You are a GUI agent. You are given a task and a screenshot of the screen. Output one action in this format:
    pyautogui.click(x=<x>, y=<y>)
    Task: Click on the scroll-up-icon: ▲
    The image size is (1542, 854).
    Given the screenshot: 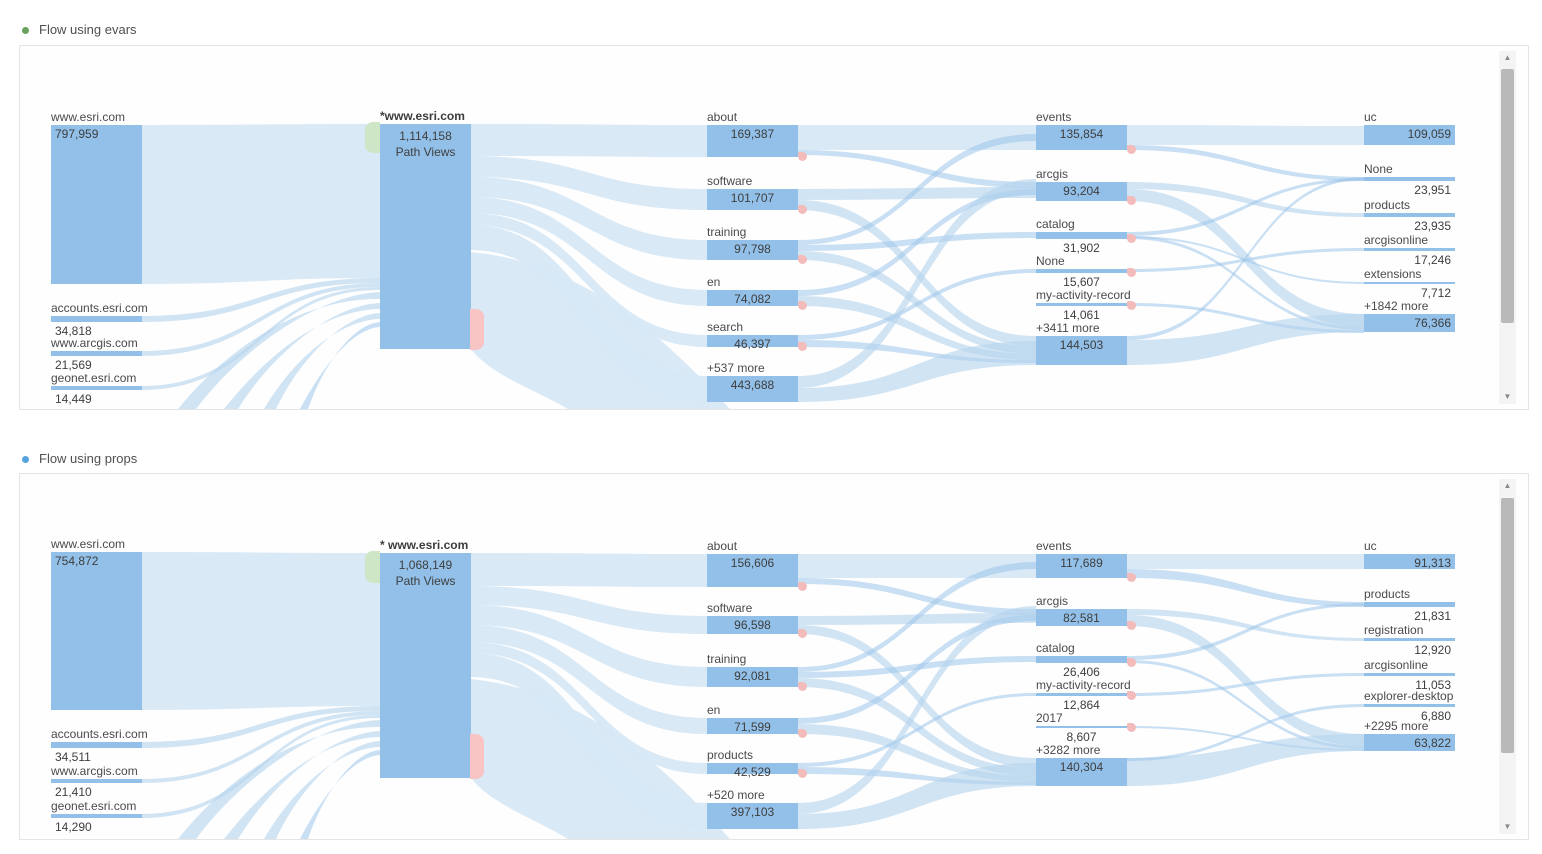 What is the action you would take?
    pyautogui.click(x=1507, y=485)
    